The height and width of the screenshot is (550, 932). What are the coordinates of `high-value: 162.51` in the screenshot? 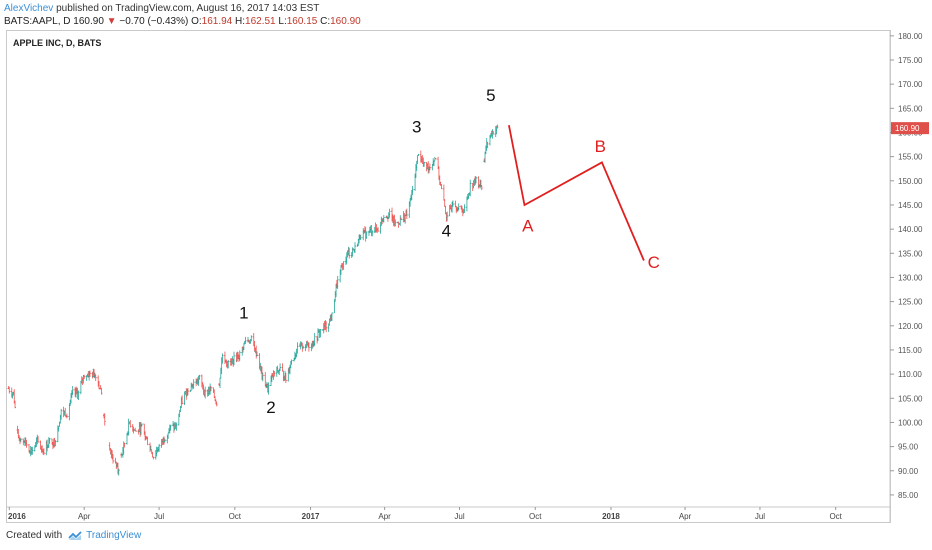 It's located at (260, 21).